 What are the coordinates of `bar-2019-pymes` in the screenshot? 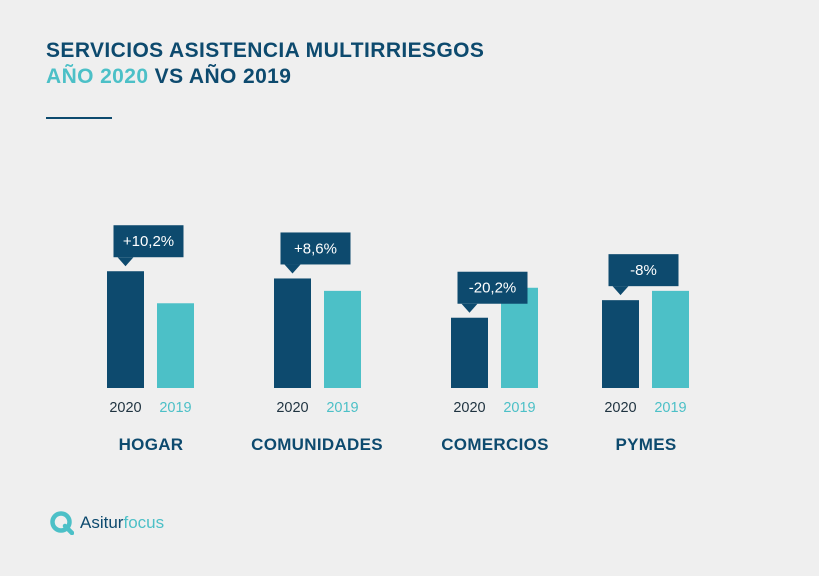 It's located at (670, 339).